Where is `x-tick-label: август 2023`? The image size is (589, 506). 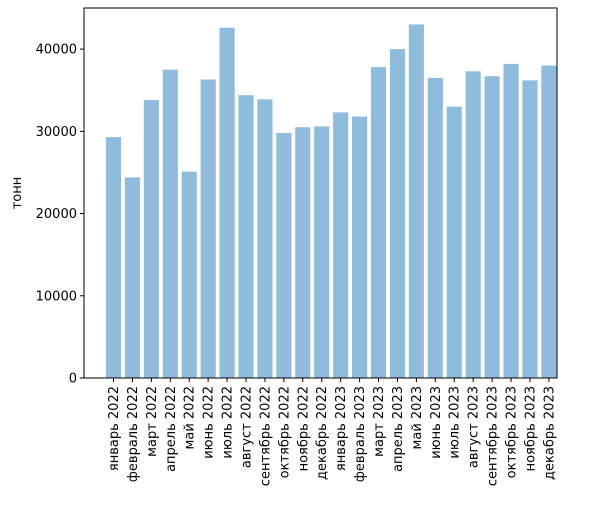 x-tick-label: август 2023 is located at coordinates (474, 427).